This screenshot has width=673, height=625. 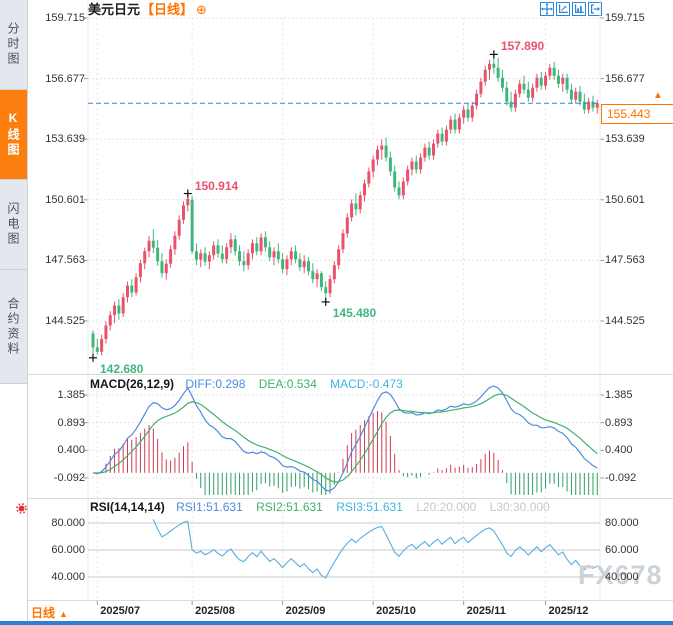 What do you see at coordinates (13, 135) in the screenshot?
I see `sidebar-tab-2: K线图` at bounding box center [13, 135].